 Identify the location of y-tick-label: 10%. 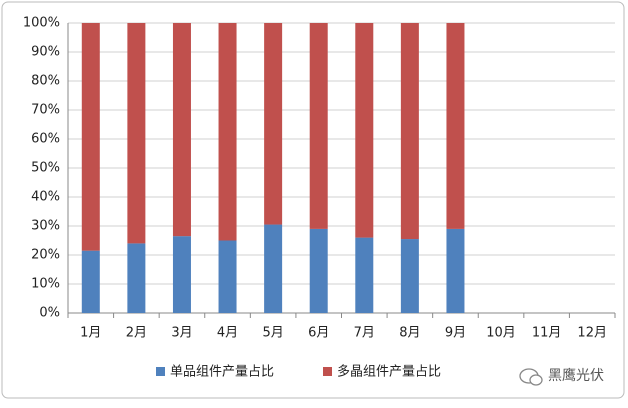
(45, 284).